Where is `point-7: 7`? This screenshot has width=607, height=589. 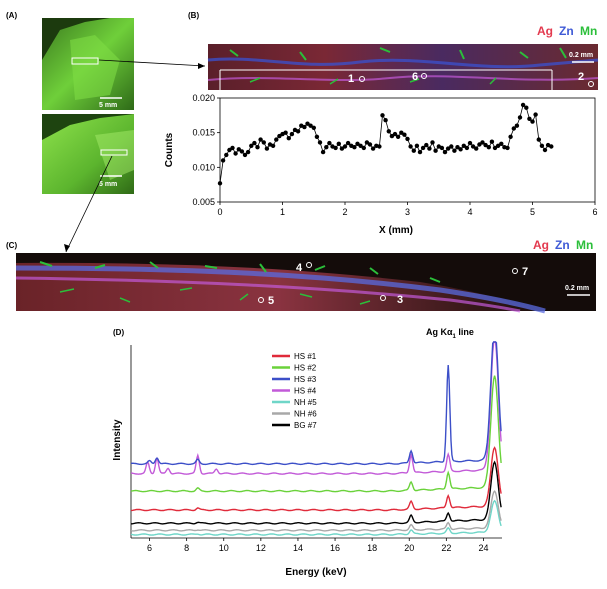 point-7: 7 is located at coordinates (525, 272).